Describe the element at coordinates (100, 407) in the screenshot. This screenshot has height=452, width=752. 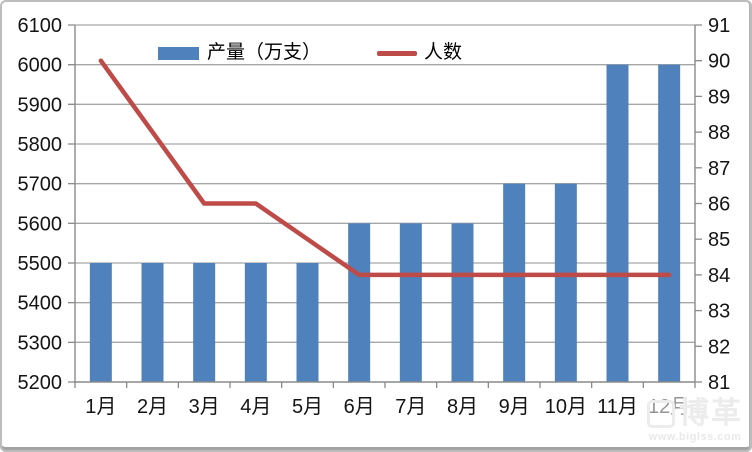
I see `x-axis-category-label: 1月` at that location.